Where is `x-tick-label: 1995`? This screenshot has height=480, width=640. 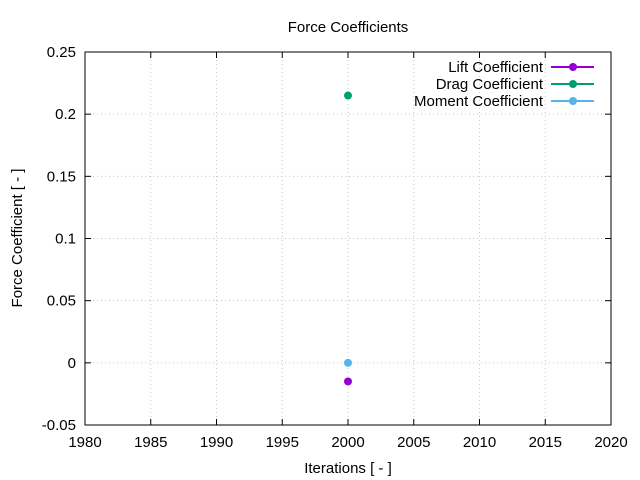
x-tick-label: 1995 is located at coordinates (282, 442).